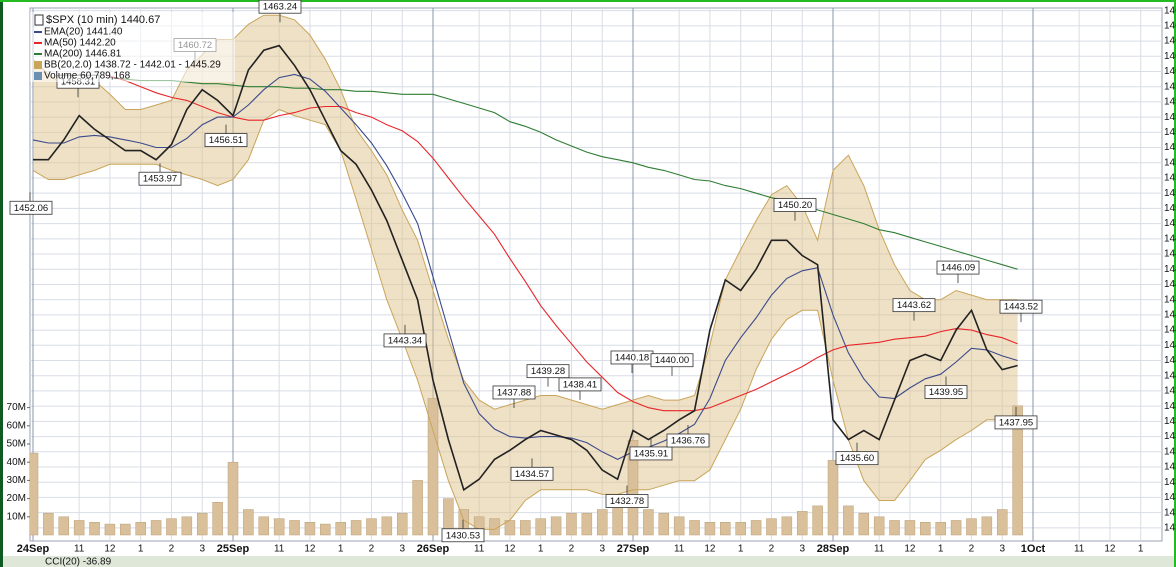 The height and width of the screenshot is (567, 1176). What do you see at coordinates (132, 65) in the screenshot?
I see `legend-label: BB(20,2.0) 1438.72 - 1442.01 - 1445.29` at bounding box center [132, 65].